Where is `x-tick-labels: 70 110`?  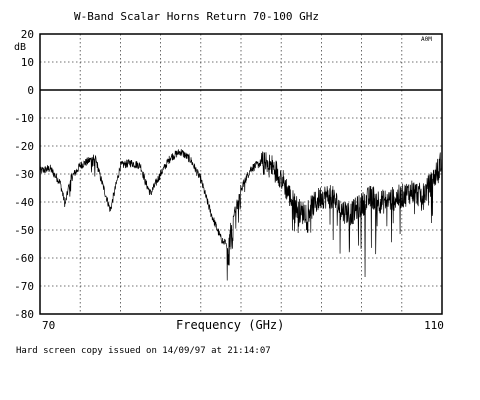
x-tick-labels: 70 110 is located at coordinates (243, 325).